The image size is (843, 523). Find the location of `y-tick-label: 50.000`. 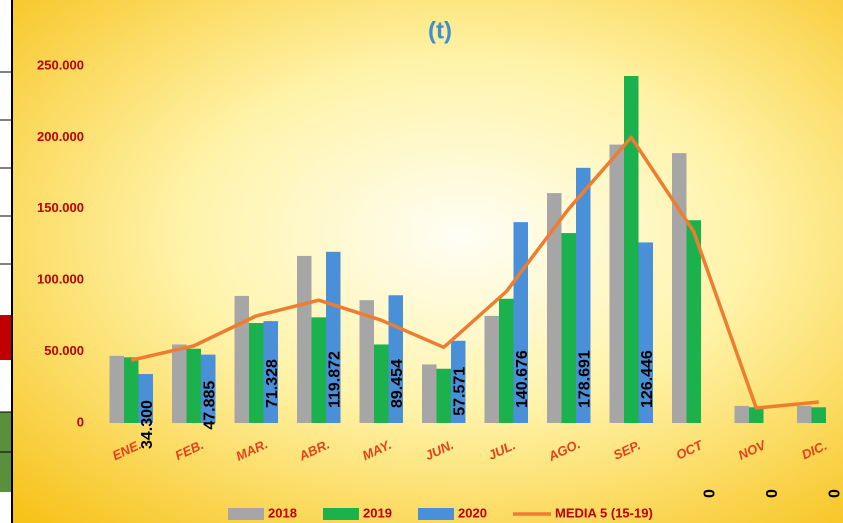

y-tick-label: 50.000 is located at coordinates (64, 350).